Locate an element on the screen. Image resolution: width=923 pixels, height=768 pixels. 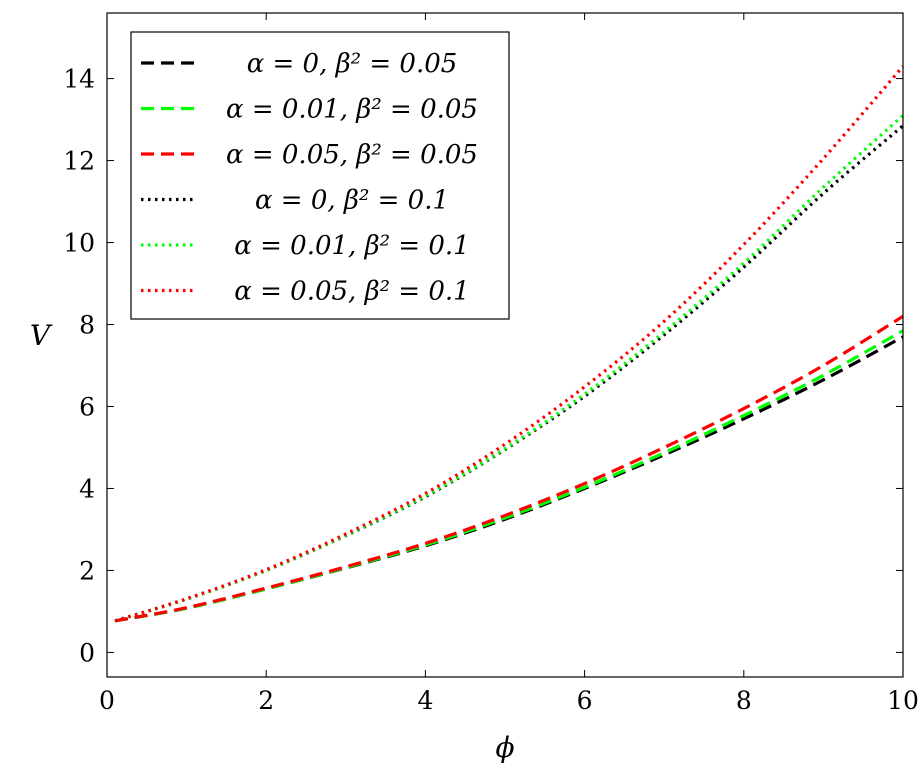
y-tick-label: 14 is located at coordinates (79, 79).